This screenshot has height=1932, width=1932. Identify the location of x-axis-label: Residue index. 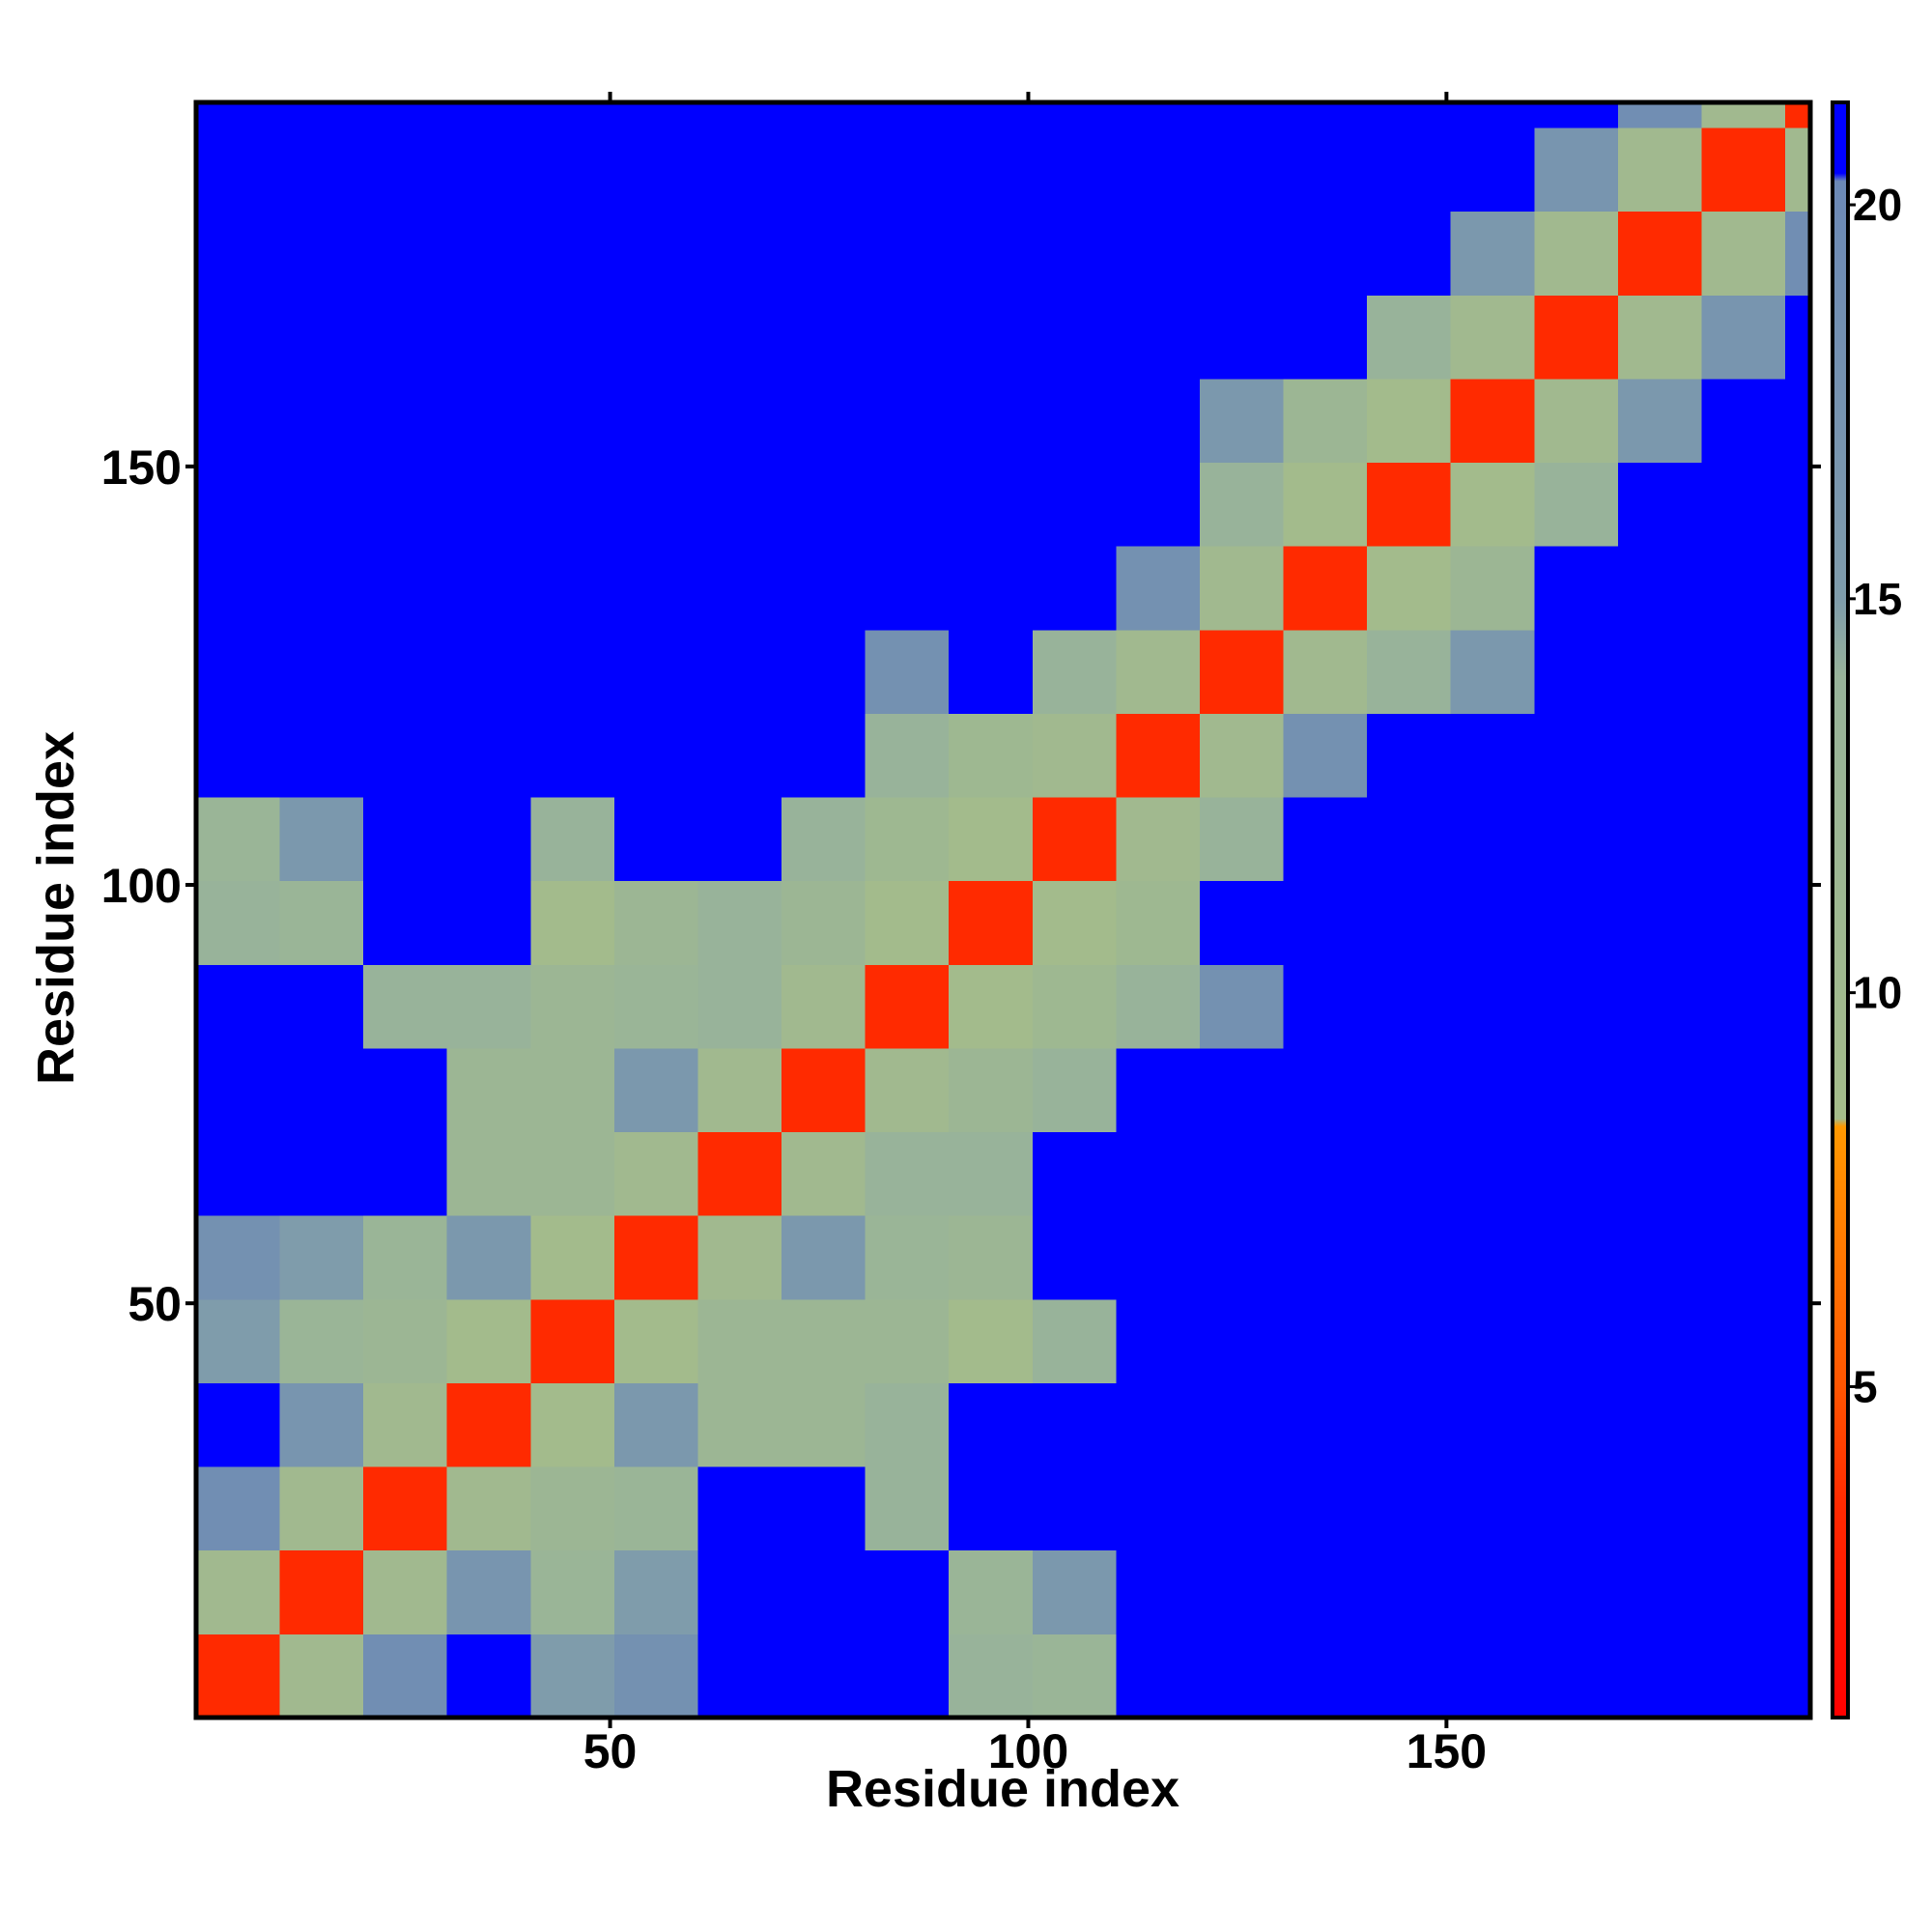
(1002, 1789).